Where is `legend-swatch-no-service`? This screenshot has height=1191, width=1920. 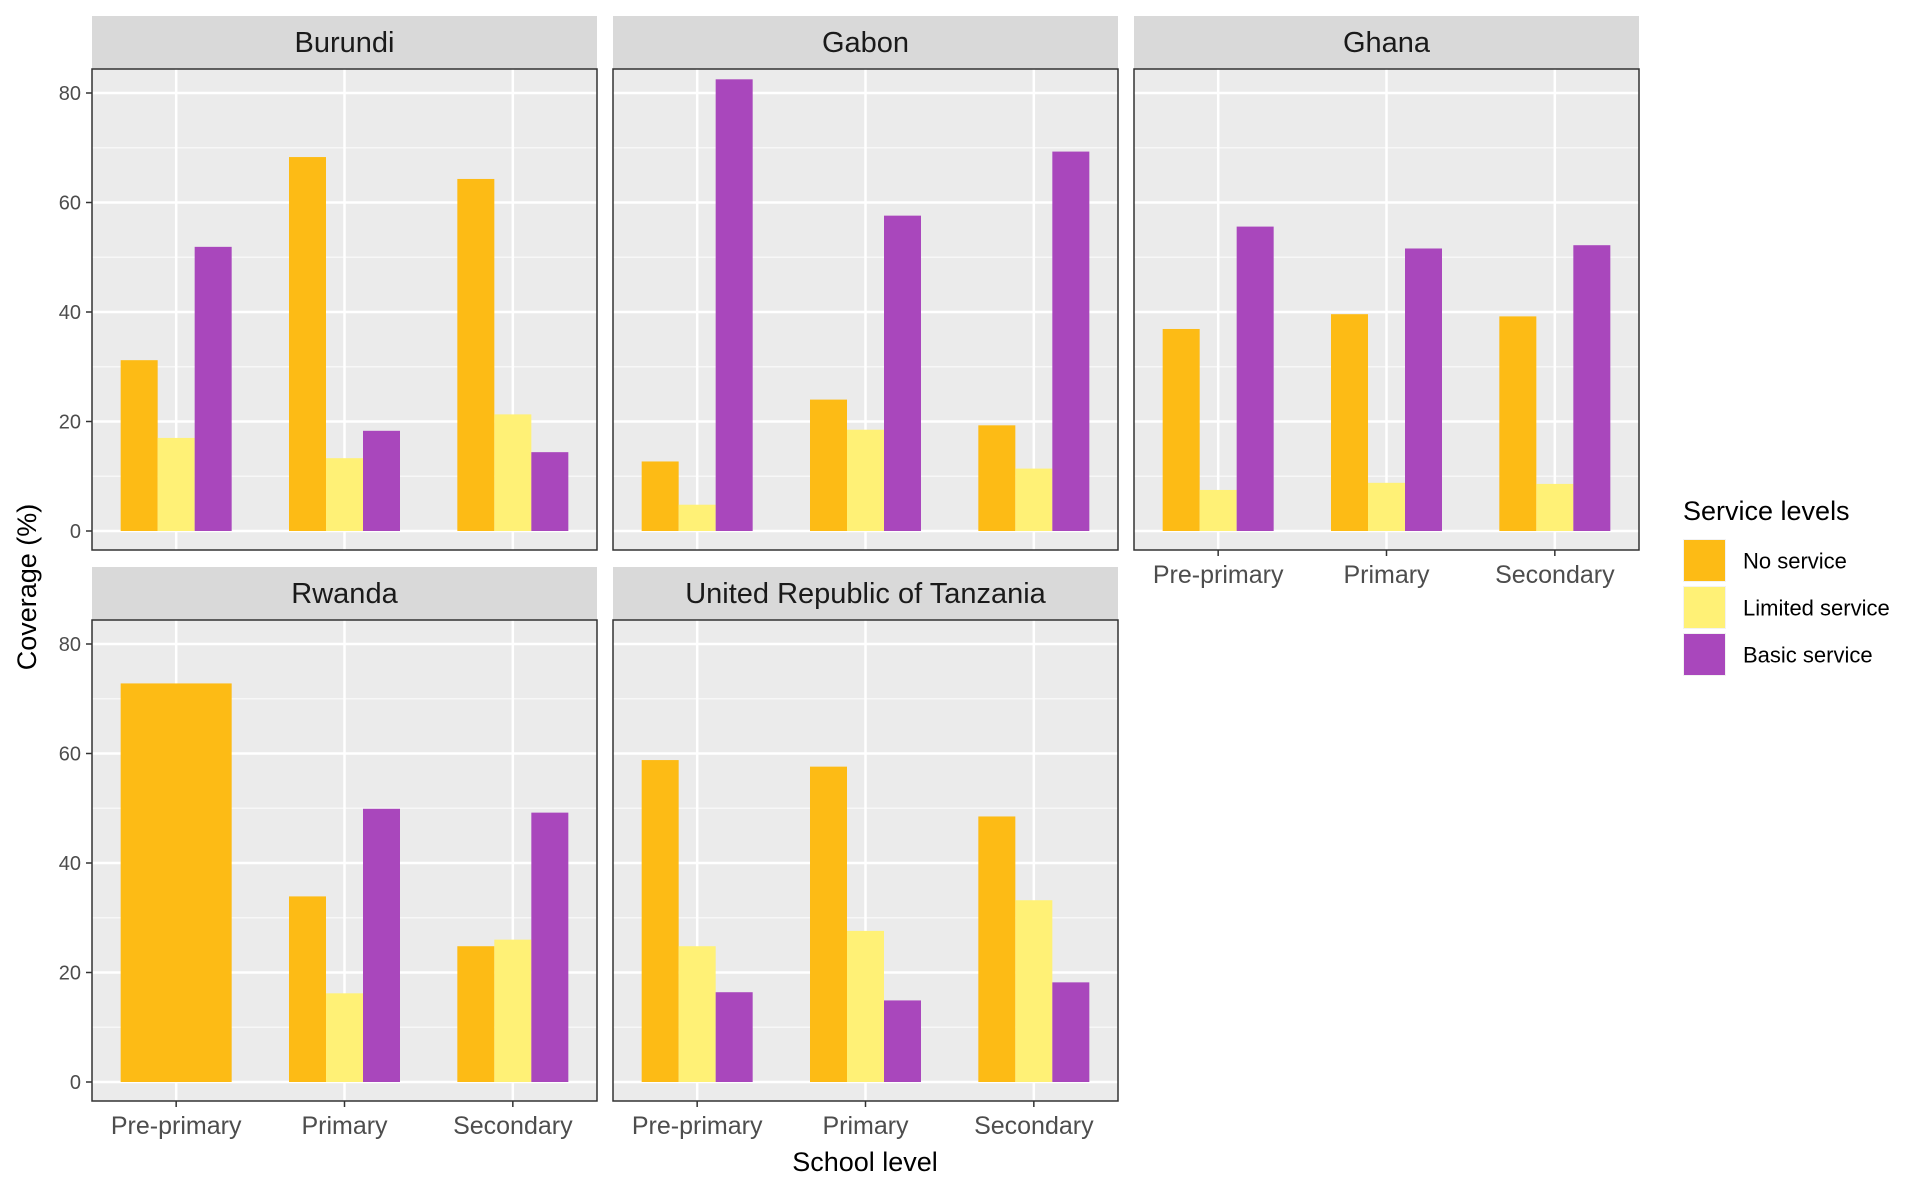
legend-swatch-no-service is located at coordinates (1704, 560).